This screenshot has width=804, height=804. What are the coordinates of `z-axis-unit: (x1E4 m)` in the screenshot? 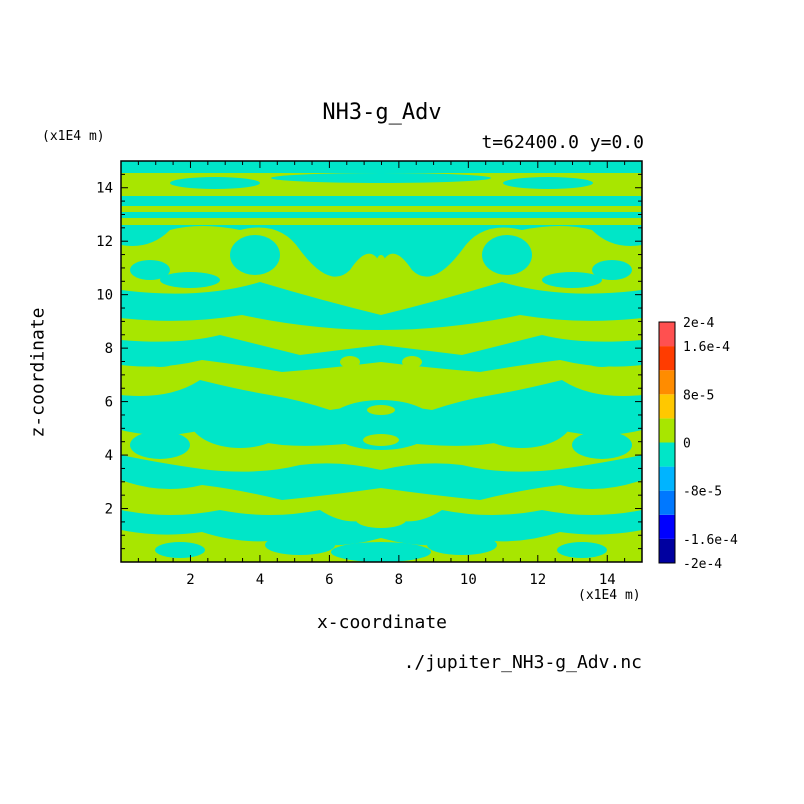 It's located at (73, 136).